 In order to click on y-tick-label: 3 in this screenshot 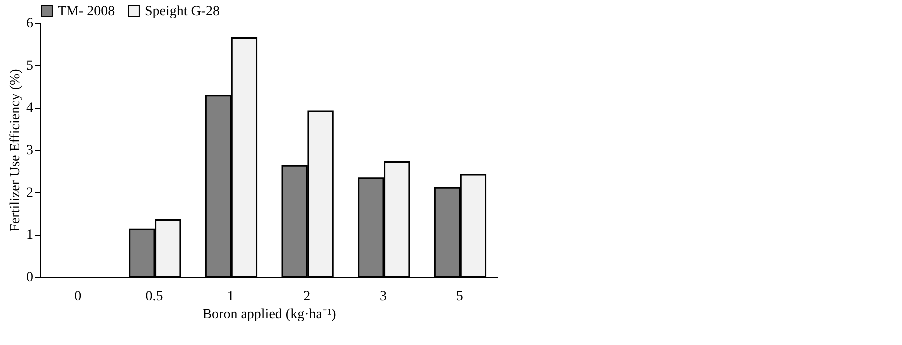, I will do `click(30, 151)`.